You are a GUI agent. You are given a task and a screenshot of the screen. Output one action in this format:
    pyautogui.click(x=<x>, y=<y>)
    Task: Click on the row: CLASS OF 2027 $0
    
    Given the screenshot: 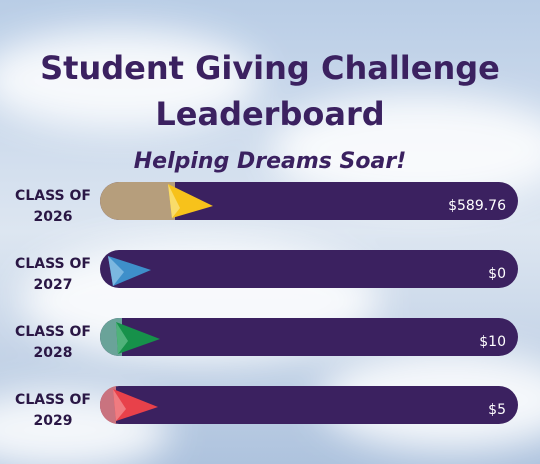 What is the action you would take?
    pyautogui.click(x=266, y=271)
    